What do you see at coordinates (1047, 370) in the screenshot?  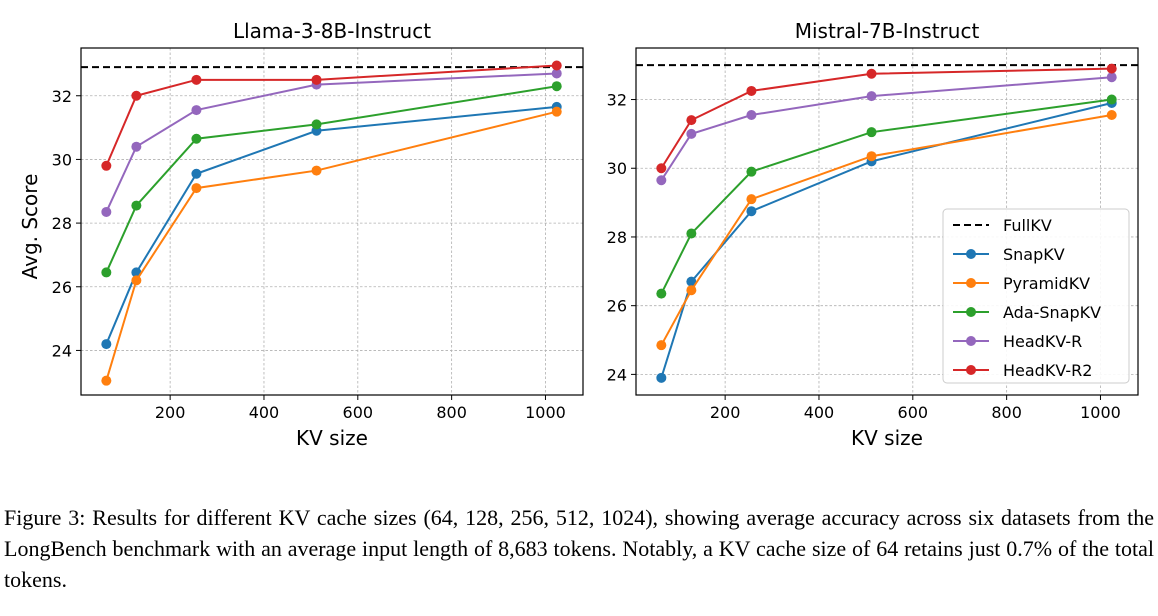 I see `legend-label: HeadKV-R2` at bounding box center [1047, 370].